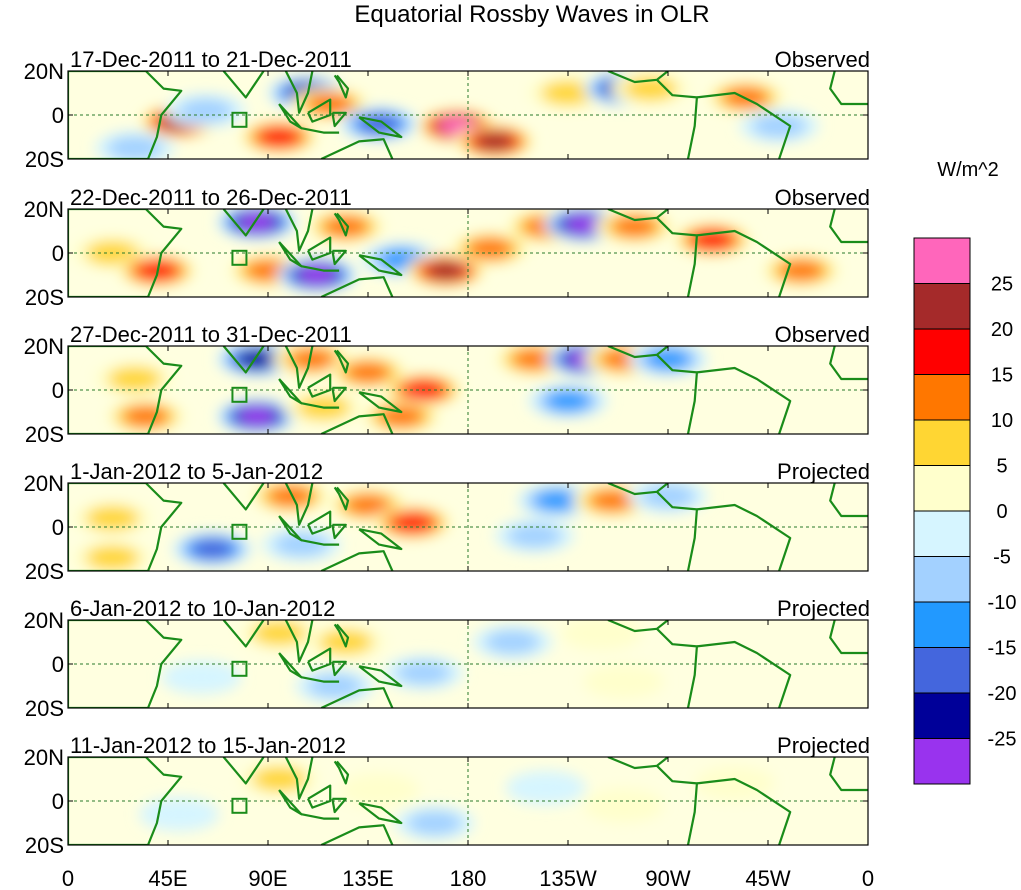 This screenshot has height=890, width=1021. I want to click on x-tick-label: 135E, so click(367, 878).